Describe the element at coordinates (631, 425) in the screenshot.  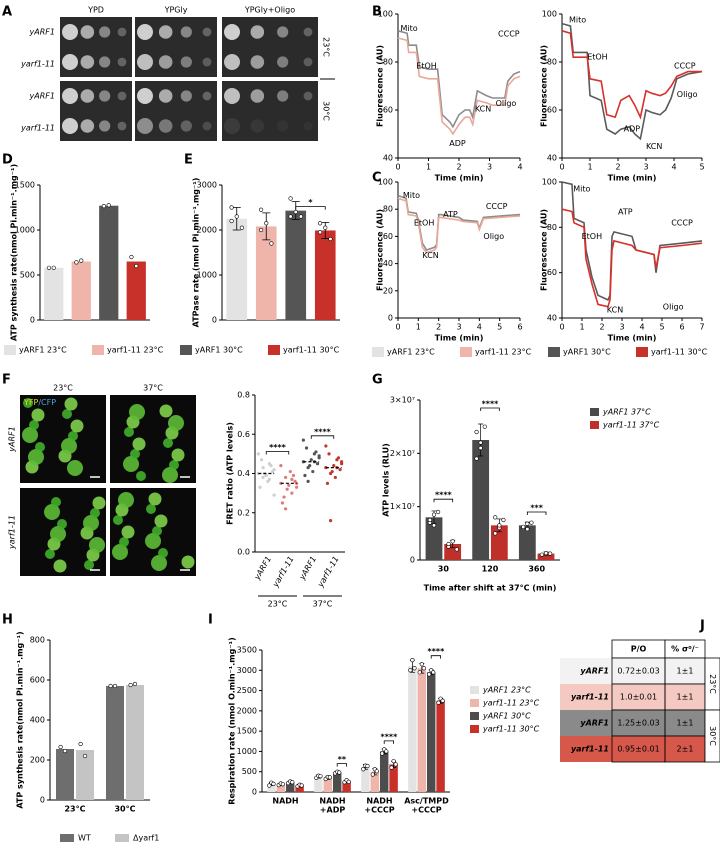
I see `legend-label: yarf1-11 37°C` at that location.